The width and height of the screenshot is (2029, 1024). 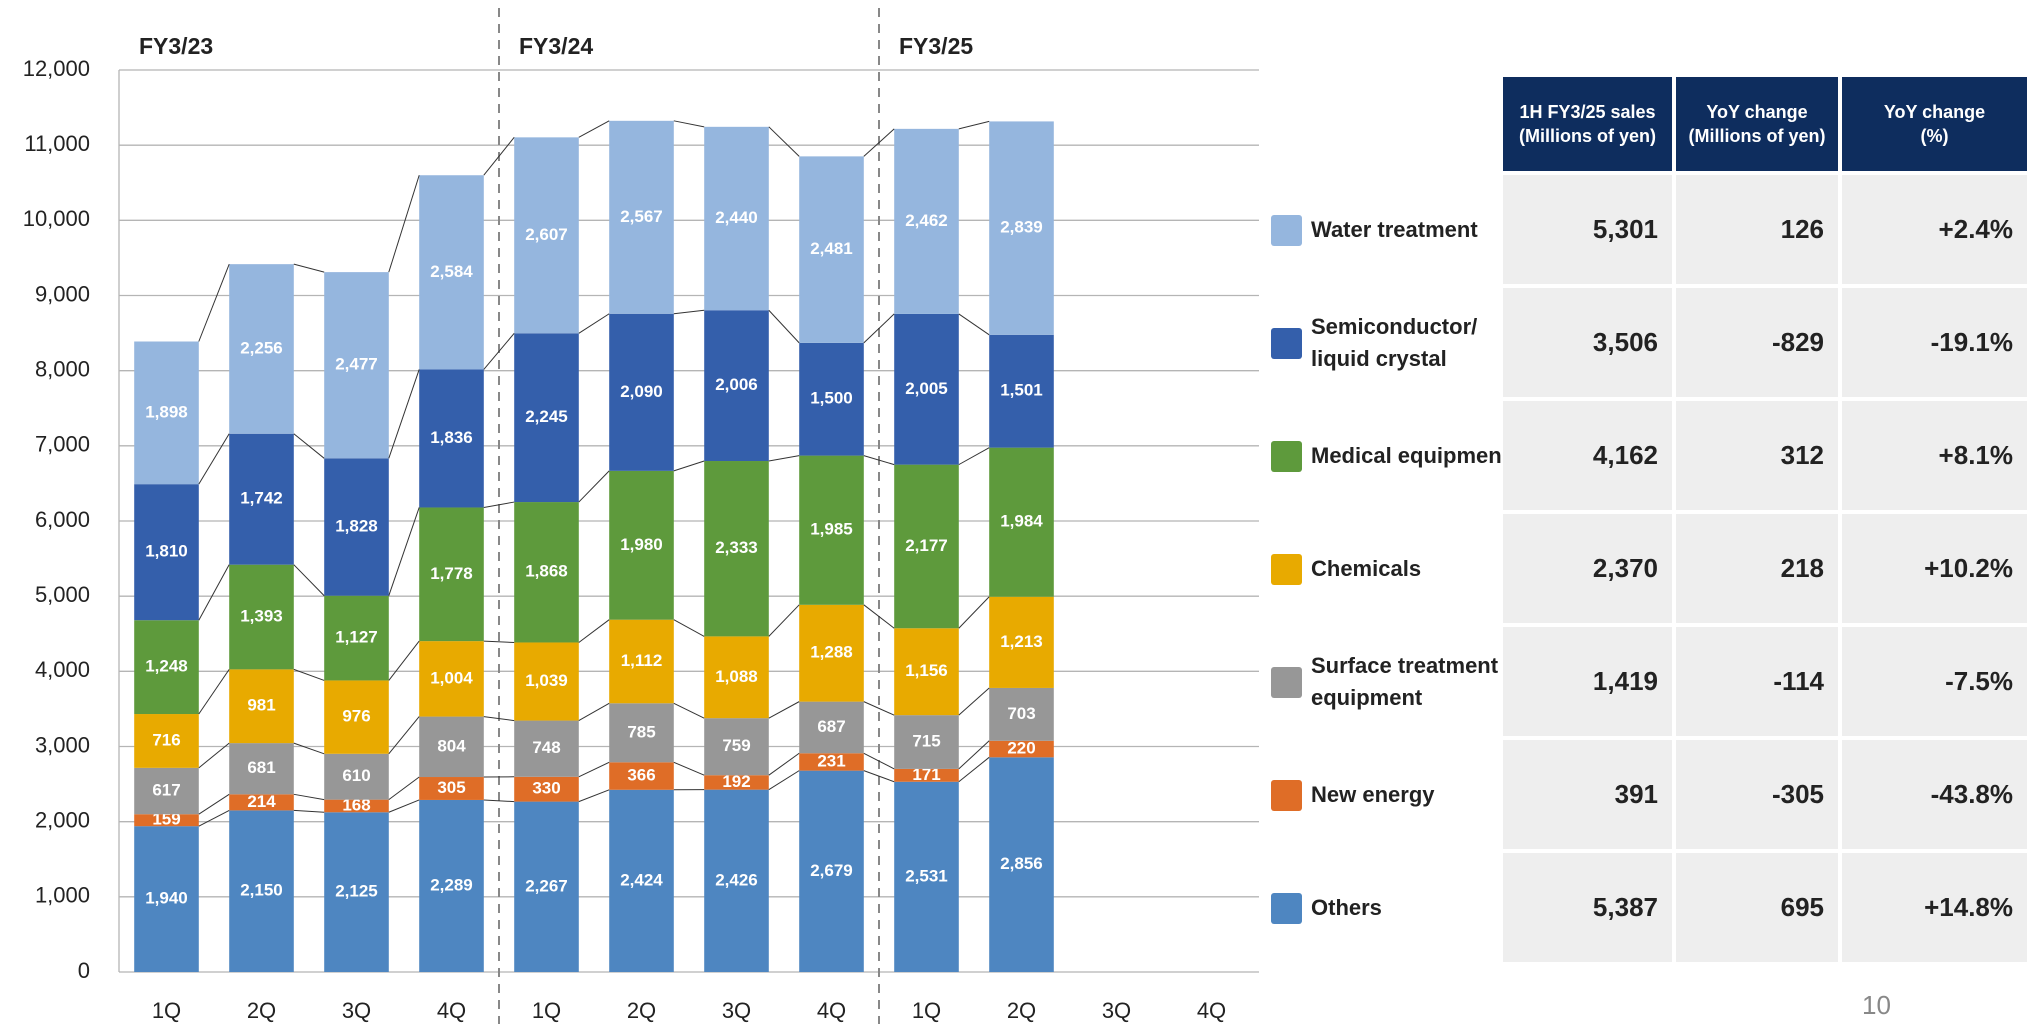 I want to click on value-label: 330, so click(x=546, y=788).